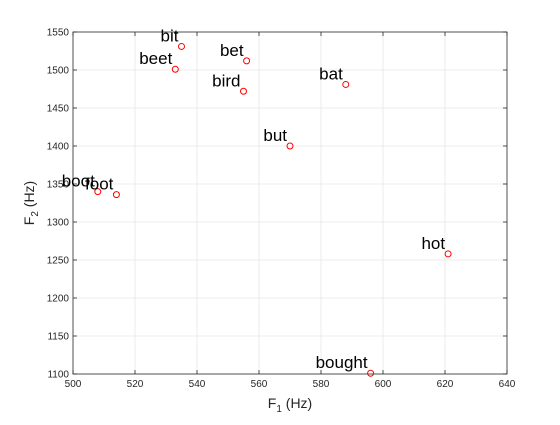 The width and height of the screenshot is (560, 425). I want to click on point-label: bit, so click(170, 35).